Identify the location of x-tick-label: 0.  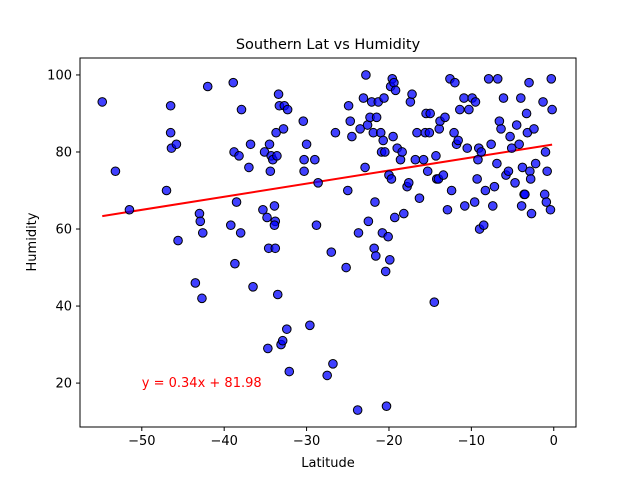
(554, 441).